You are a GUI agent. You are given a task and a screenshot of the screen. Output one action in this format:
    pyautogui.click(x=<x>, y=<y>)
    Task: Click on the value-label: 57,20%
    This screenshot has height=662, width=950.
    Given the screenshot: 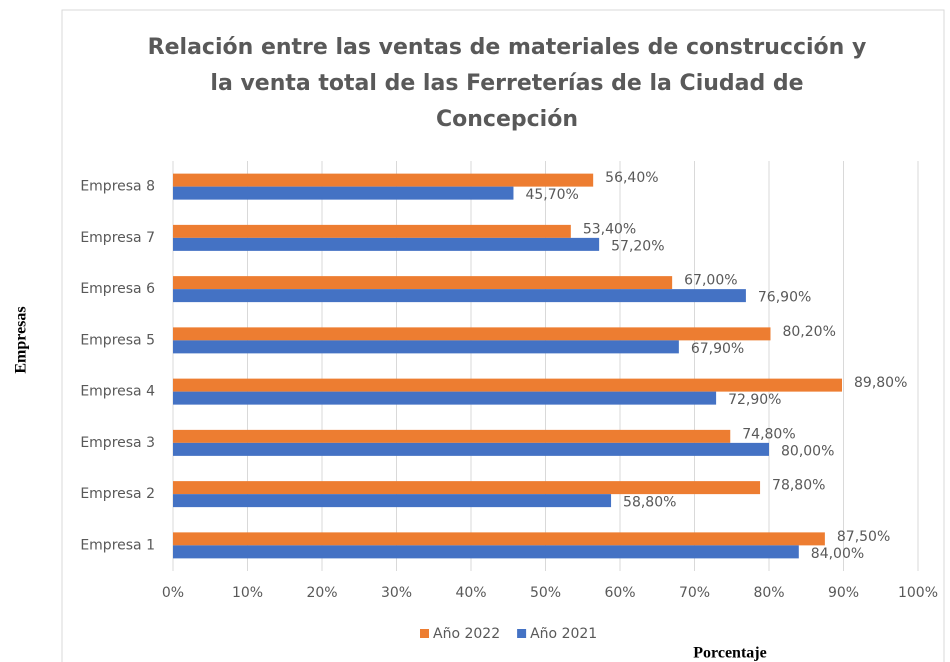 What is the action you would take?
    pyautogui.click(x=637, y=246)
    